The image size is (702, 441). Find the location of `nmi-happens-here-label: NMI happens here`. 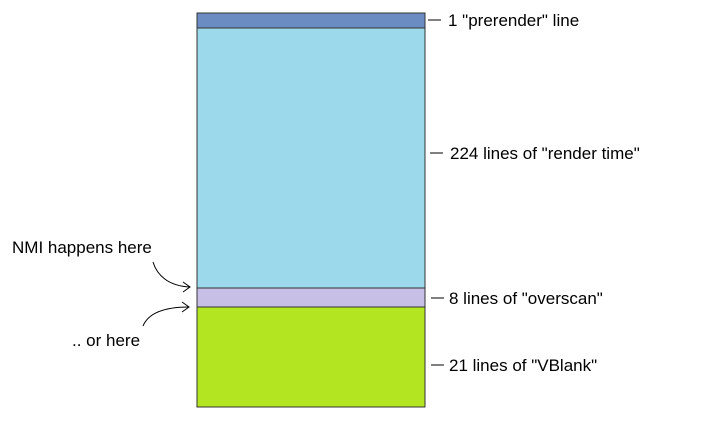

nmi-happens-here-label: NMI happens here is located at coordinates (82, 247).